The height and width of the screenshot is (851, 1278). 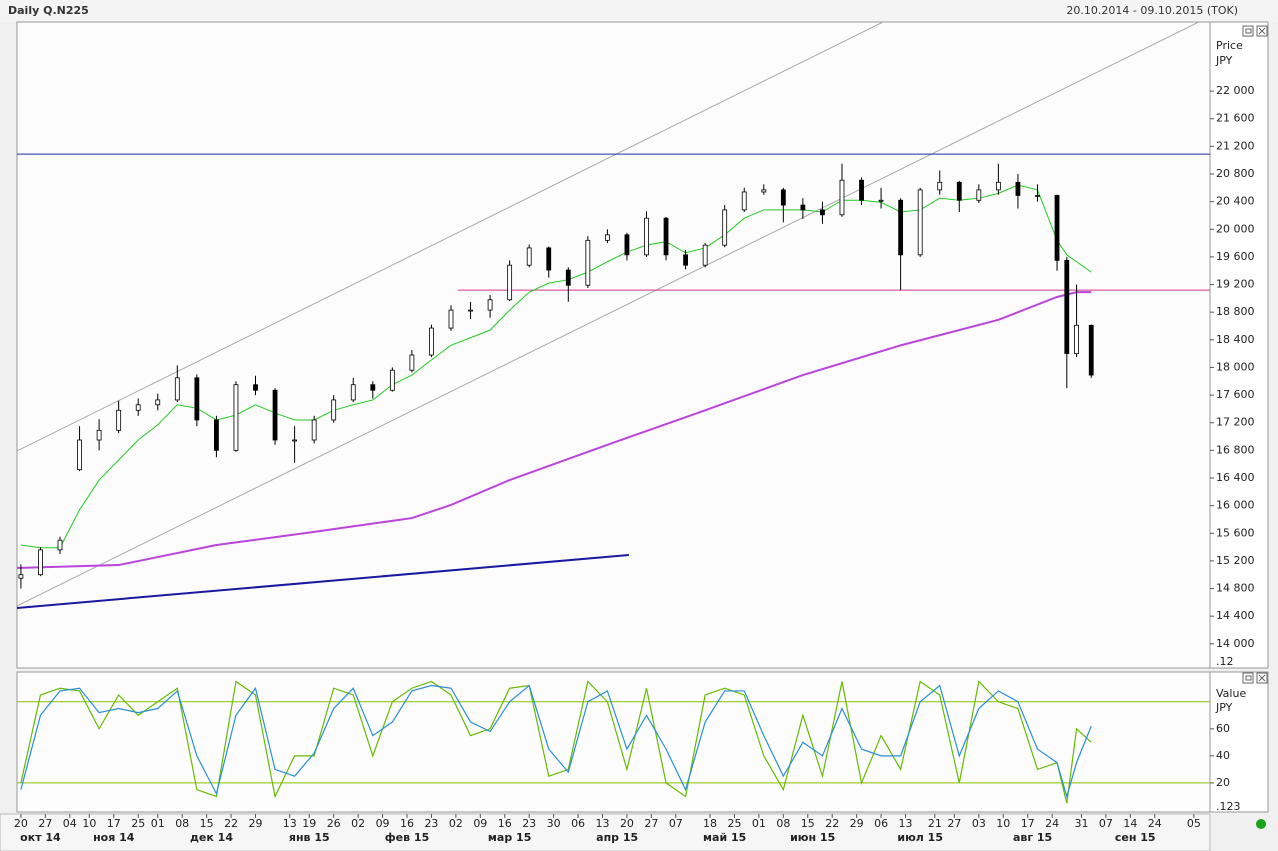 I want to click on oscillator-line, so click(x=556, y=741).